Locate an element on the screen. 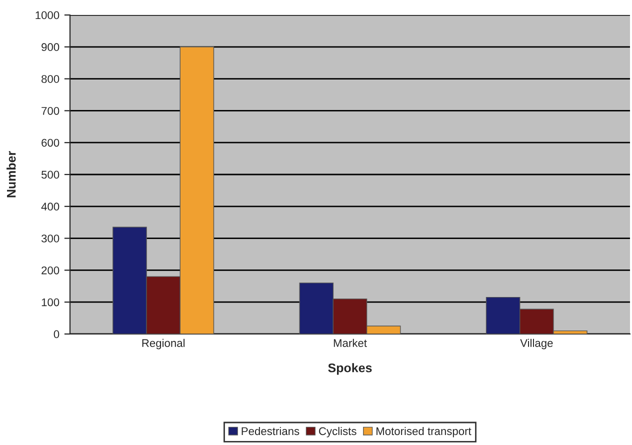  y-tick-label: 800 is located at coordinates (51, 79).